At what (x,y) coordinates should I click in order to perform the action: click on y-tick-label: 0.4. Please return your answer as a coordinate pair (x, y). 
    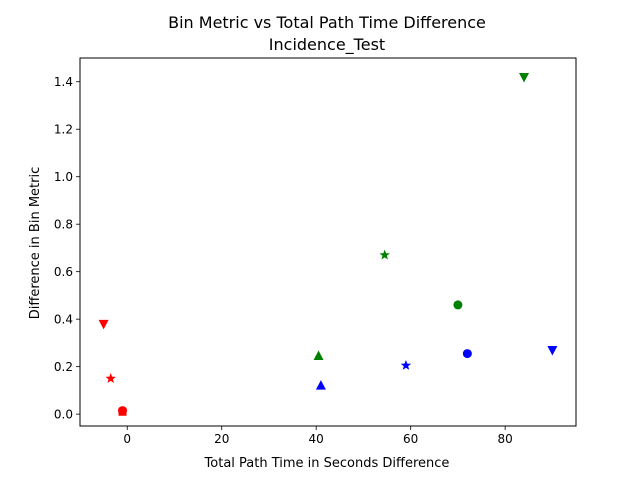
    Looking at the image, I should click on (63, 320).